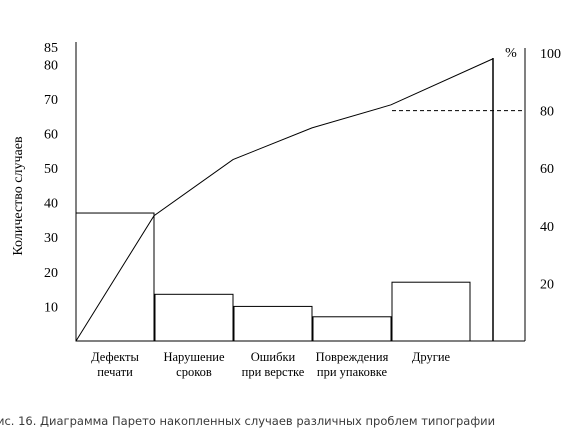 The height and width of the screenshot is (433, 572). What do you see at coordinates (51, 48) in the screenshot?
I see `y-tick-label-85: 85` at bounding box center [51, 48].